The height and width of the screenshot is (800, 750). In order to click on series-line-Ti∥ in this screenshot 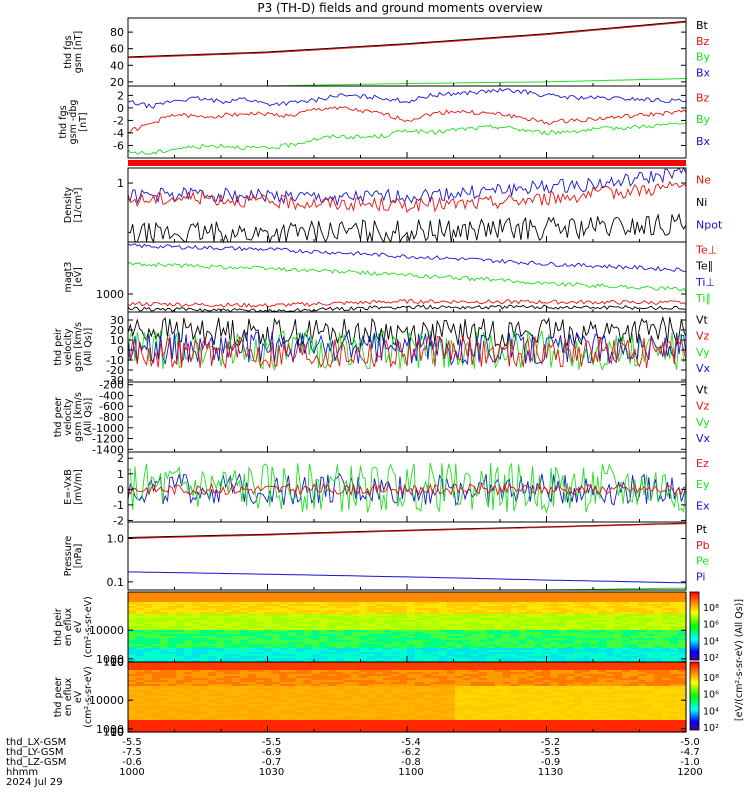, I will do `click(407, 277)`.